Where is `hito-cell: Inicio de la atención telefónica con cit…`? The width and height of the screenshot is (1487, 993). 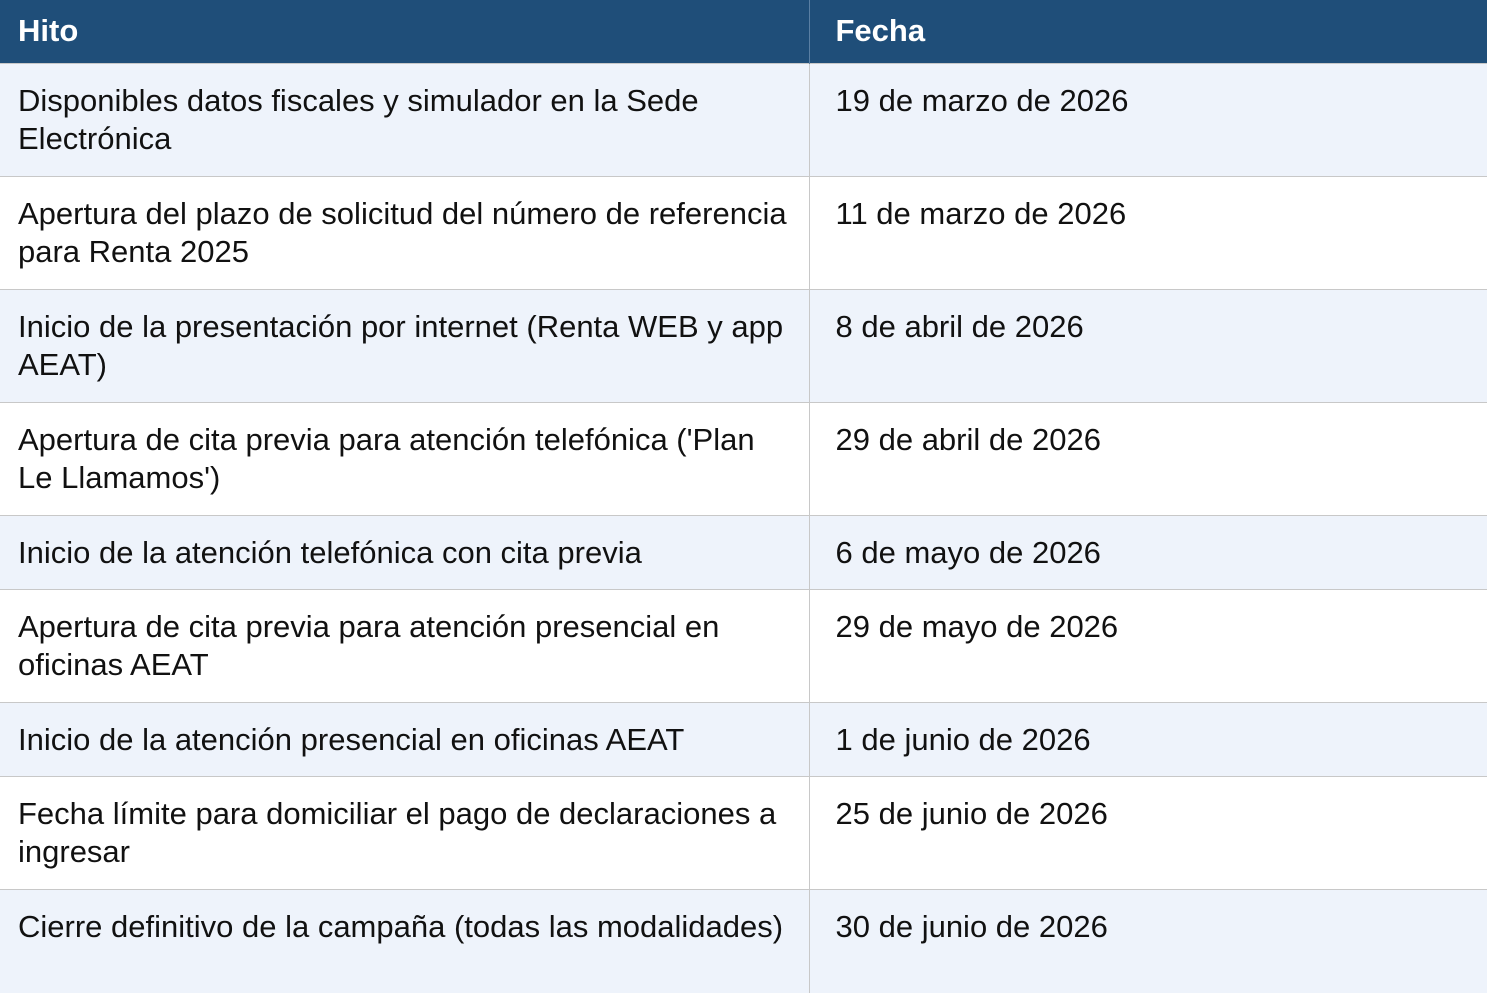
hito-cell: Inicio de la atención telefónica con cit… is located at coordinates (405, 551).